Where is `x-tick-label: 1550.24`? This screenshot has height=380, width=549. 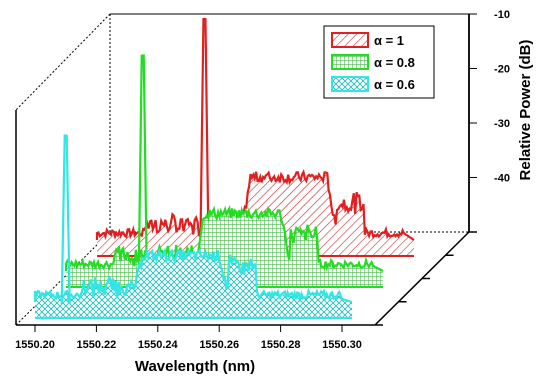
x-tick-label: 1550.24 is located at coordinates (158, 345).